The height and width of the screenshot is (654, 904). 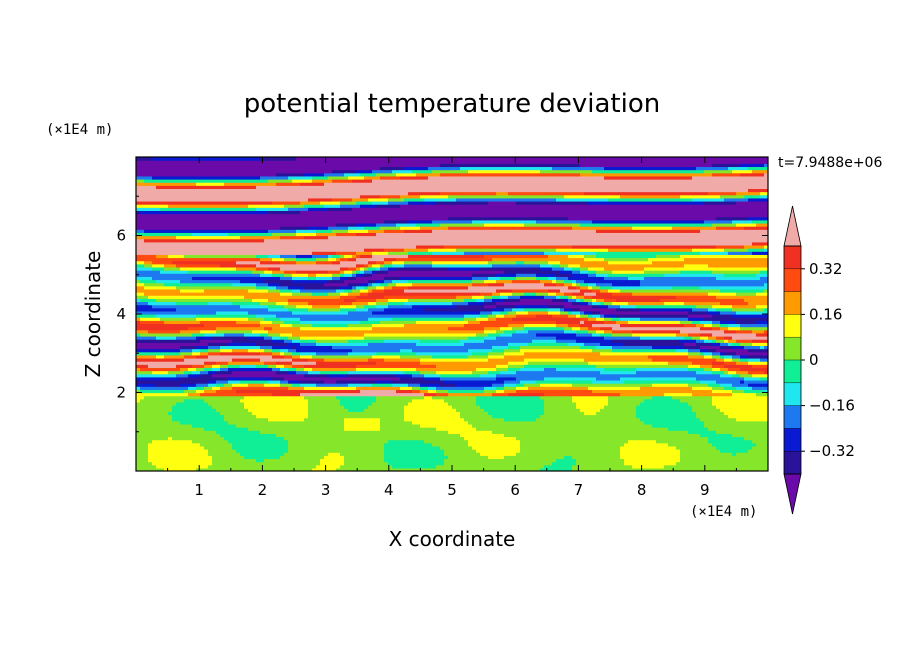 I want to click on time-label: t=7.9488e+06, so click(x=830, y=163).